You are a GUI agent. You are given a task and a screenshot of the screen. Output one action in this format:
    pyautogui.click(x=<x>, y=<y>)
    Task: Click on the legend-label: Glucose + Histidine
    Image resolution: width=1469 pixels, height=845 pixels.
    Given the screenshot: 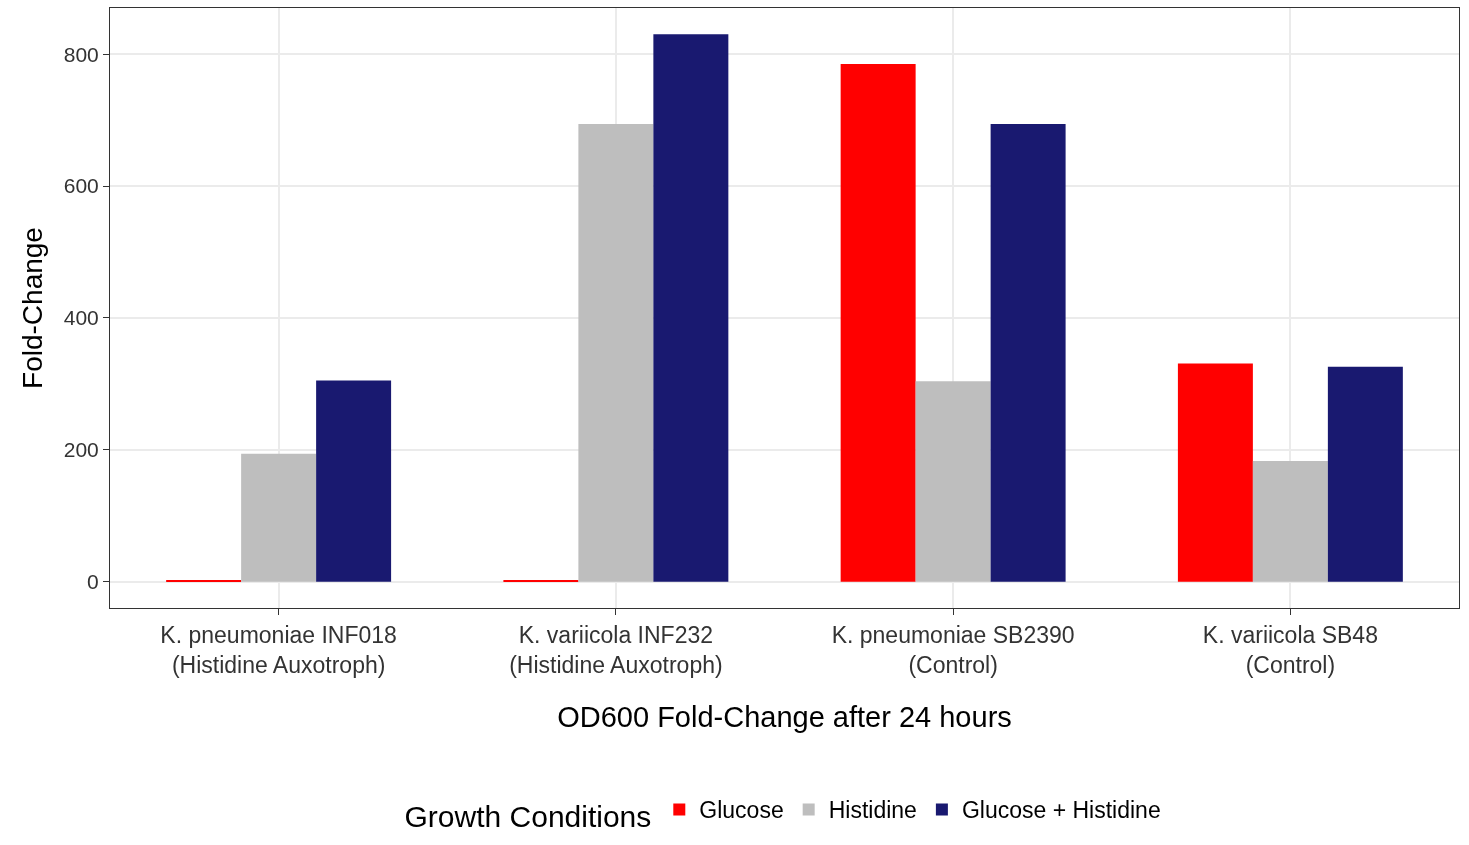 What is the action you would take?
    pyautogui.click(x=1061, y=810)
    